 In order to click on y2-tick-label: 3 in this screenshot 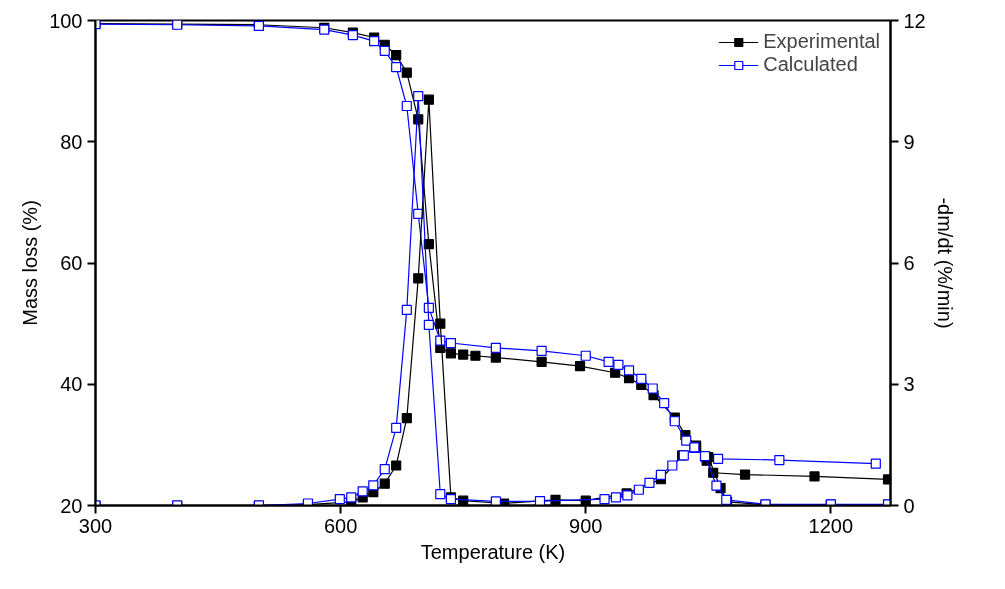, I will do `click(909, 384)`.